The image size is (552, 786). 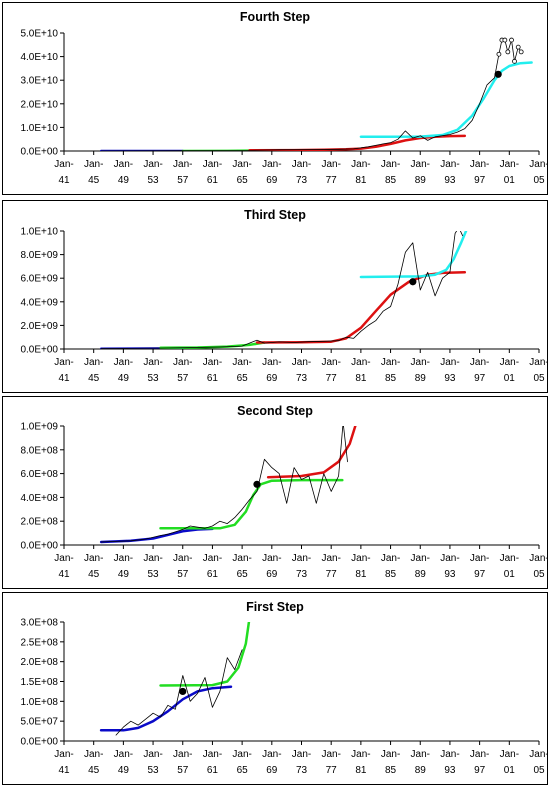 What do you see at coordinates (39, 474) in the screenshot?
I see `y-tick-label: 6.0E+08` at bounding box center [39, 474].